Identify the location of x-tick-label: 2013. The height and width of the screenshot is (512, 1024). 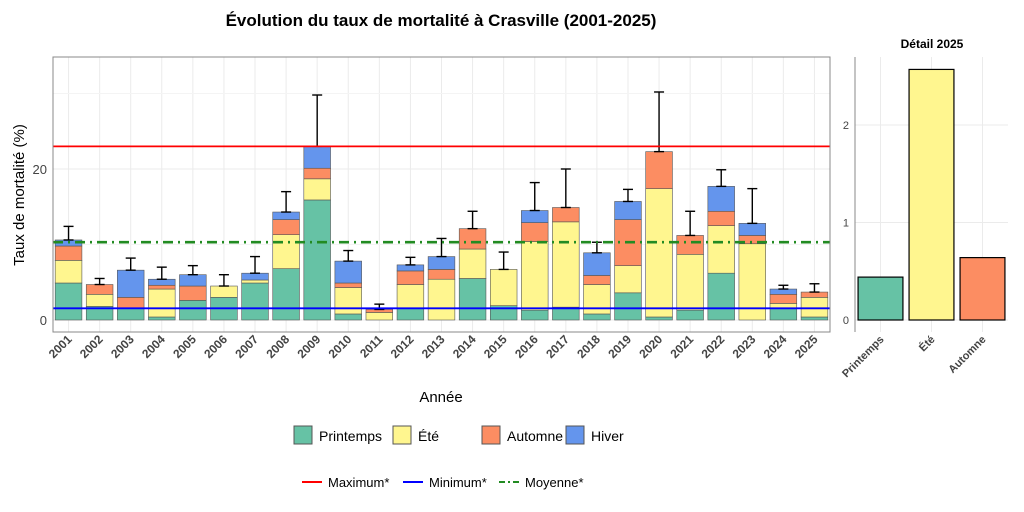
(433, 346).